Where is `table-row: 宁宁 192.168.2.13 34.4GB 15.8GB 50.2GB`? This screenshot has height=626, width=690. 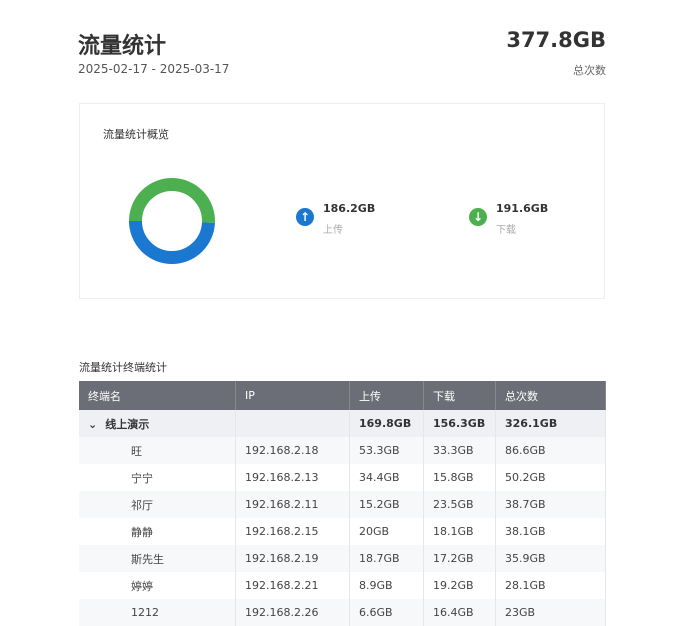 table-row: 宁宁 192.168.2.13 34.4GB 15.8GB 50.2GB is located at coordinates (342, 477).